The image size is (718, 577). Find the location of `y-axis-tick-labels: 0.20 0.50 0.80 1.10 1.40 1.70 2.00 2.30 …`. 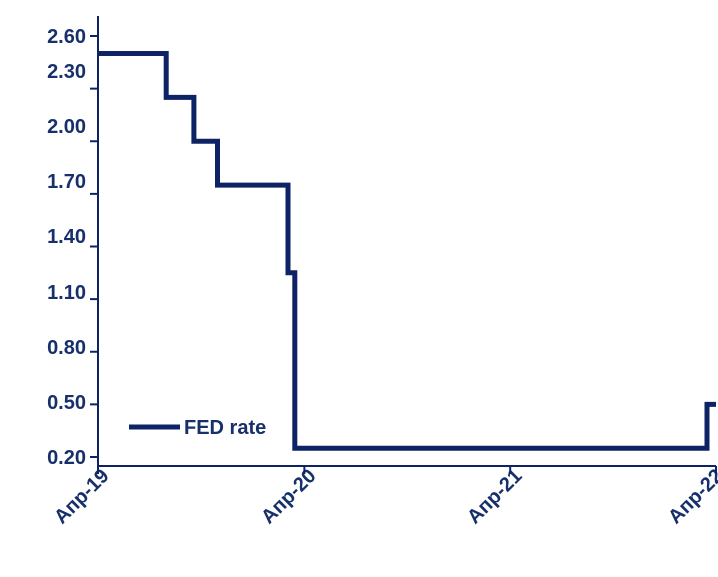

y-axis-tick-labels: 0.20 0.50 0.80 1.10 1.40 1.70 2.00 2.30 … is located at coordinates (66, 247).